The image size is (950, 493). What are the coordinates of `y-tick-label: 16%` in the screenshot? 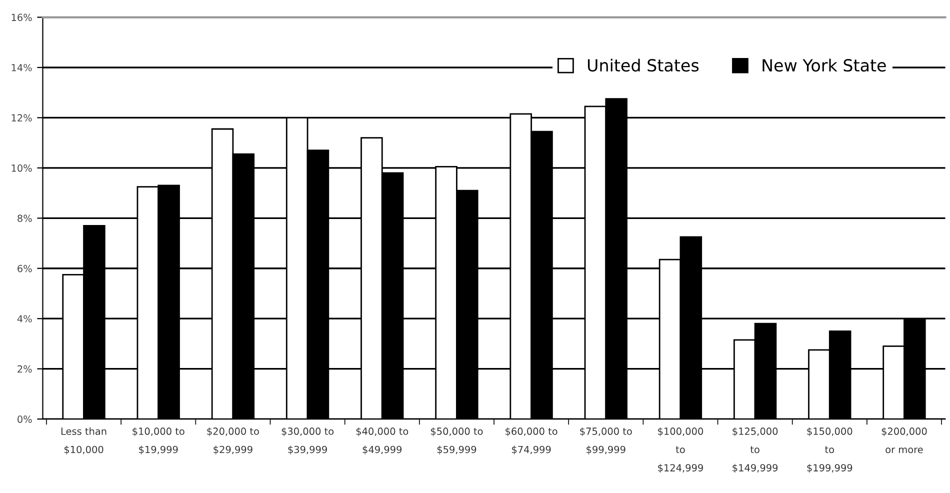 It's located at (22, 18).